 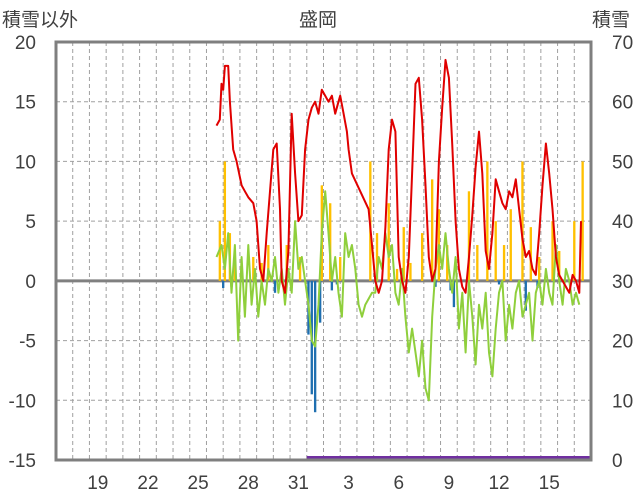 I want to click on right-tick-label: 30, so click(x=622, y=282).